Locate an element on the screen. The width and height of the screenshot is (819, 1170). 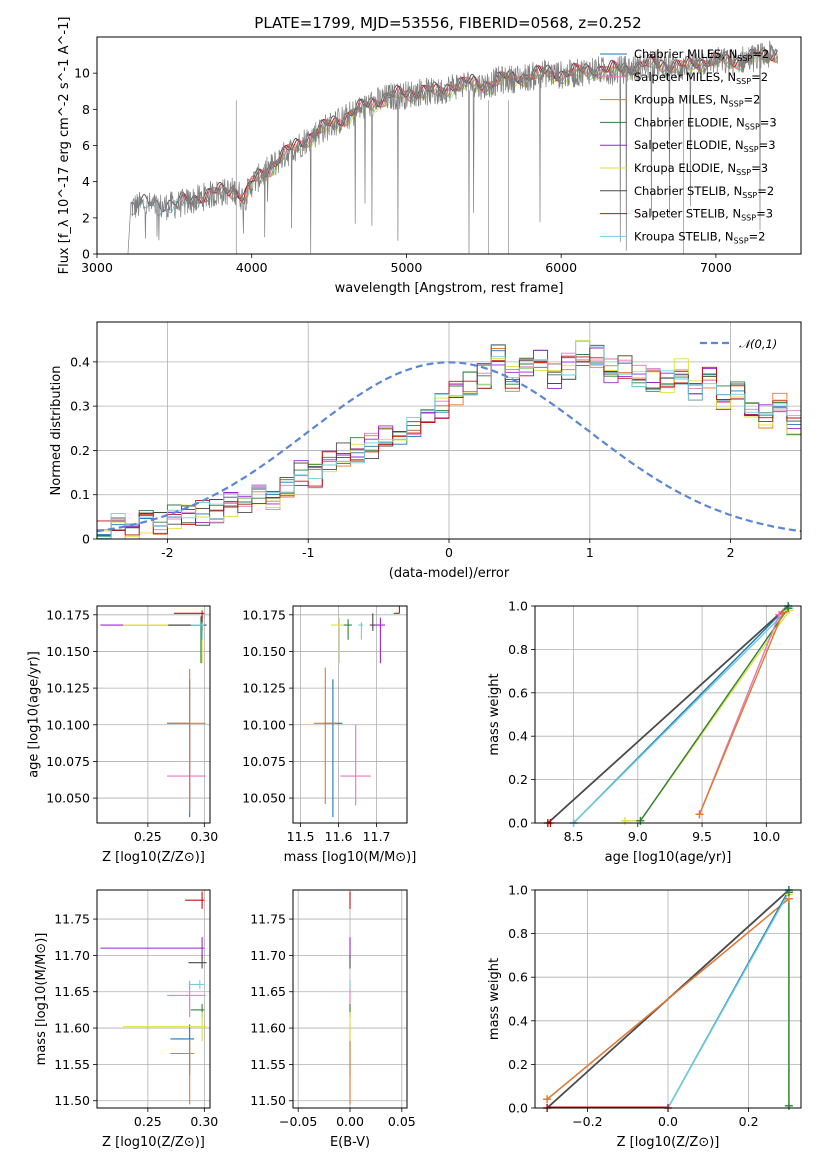
mass-weight-line-chabrier_stelib is located at coordinates (668, 714).